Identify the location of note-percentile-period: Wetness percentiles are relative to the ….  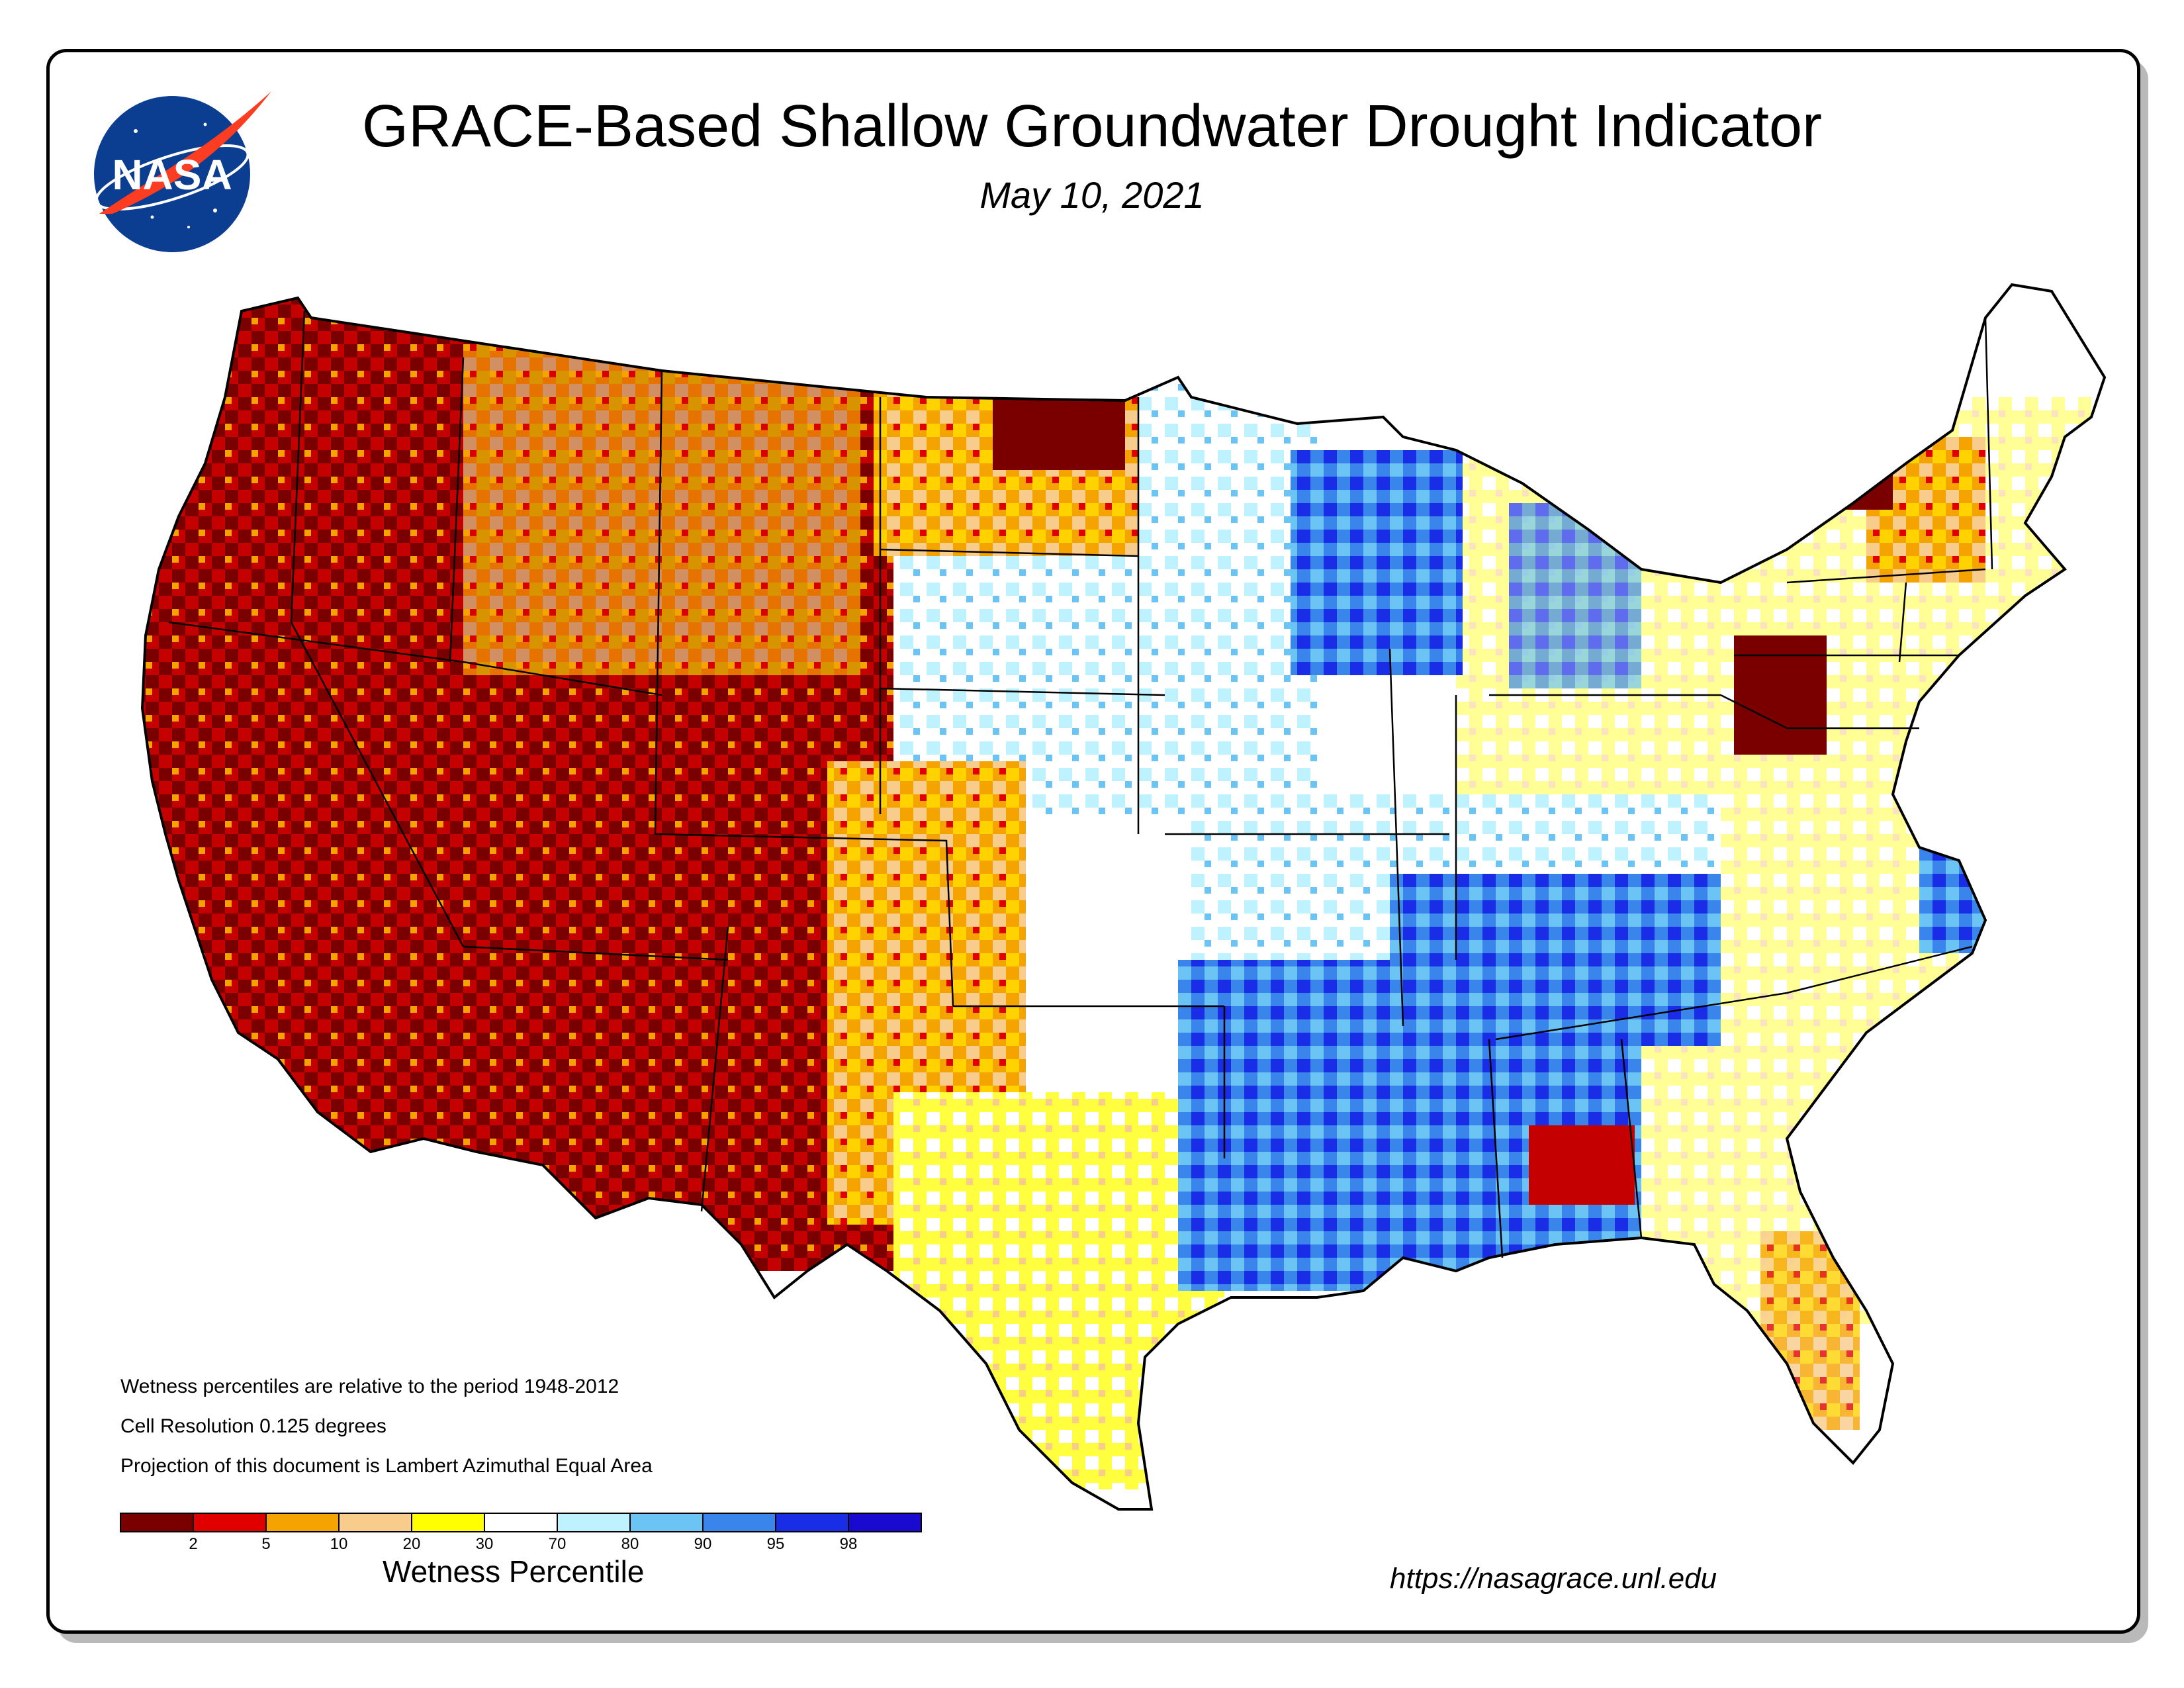
(370, 1386).